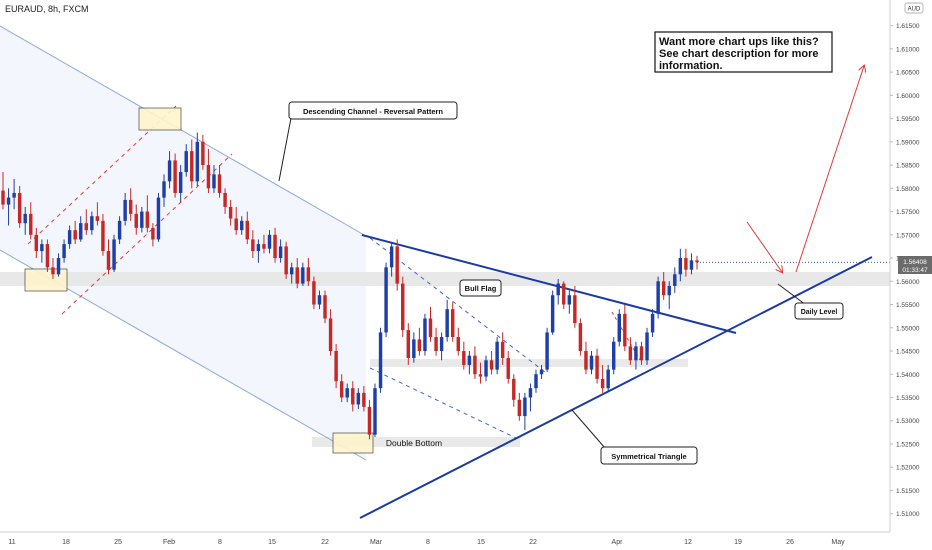  I want to click on time-tick-label: Apr, so click(618, 542).